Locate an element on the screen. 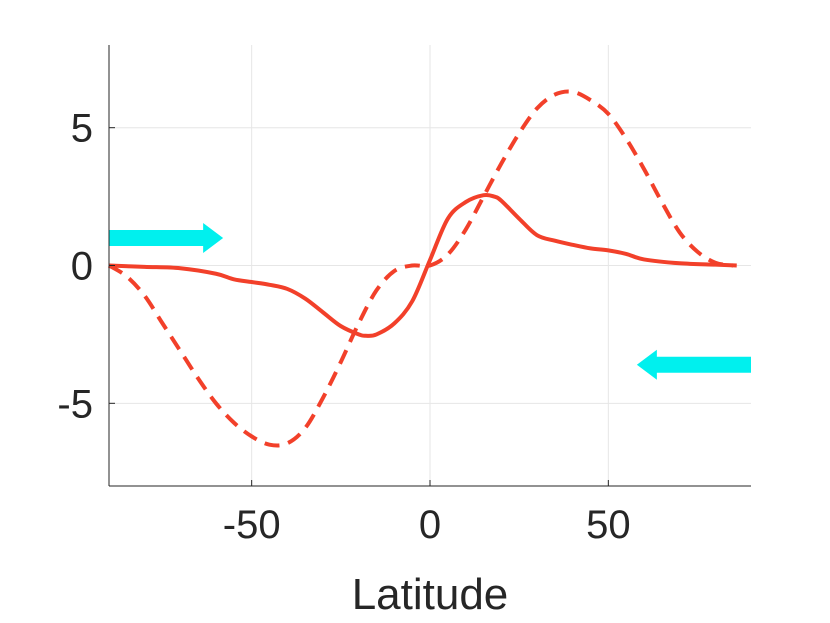 This screenshot has width=830, height=623. right-arrow-annotation is located at coordinates (166, 237).